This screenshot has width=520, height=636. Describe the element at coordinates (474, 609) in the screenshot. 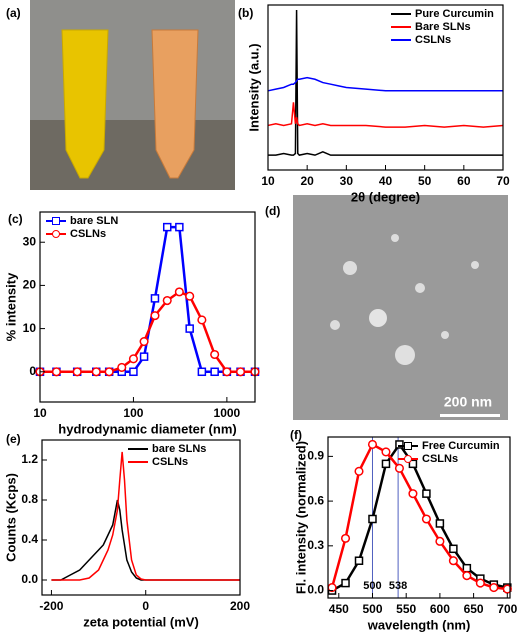

I see `x-tick-label: 650` at that location.